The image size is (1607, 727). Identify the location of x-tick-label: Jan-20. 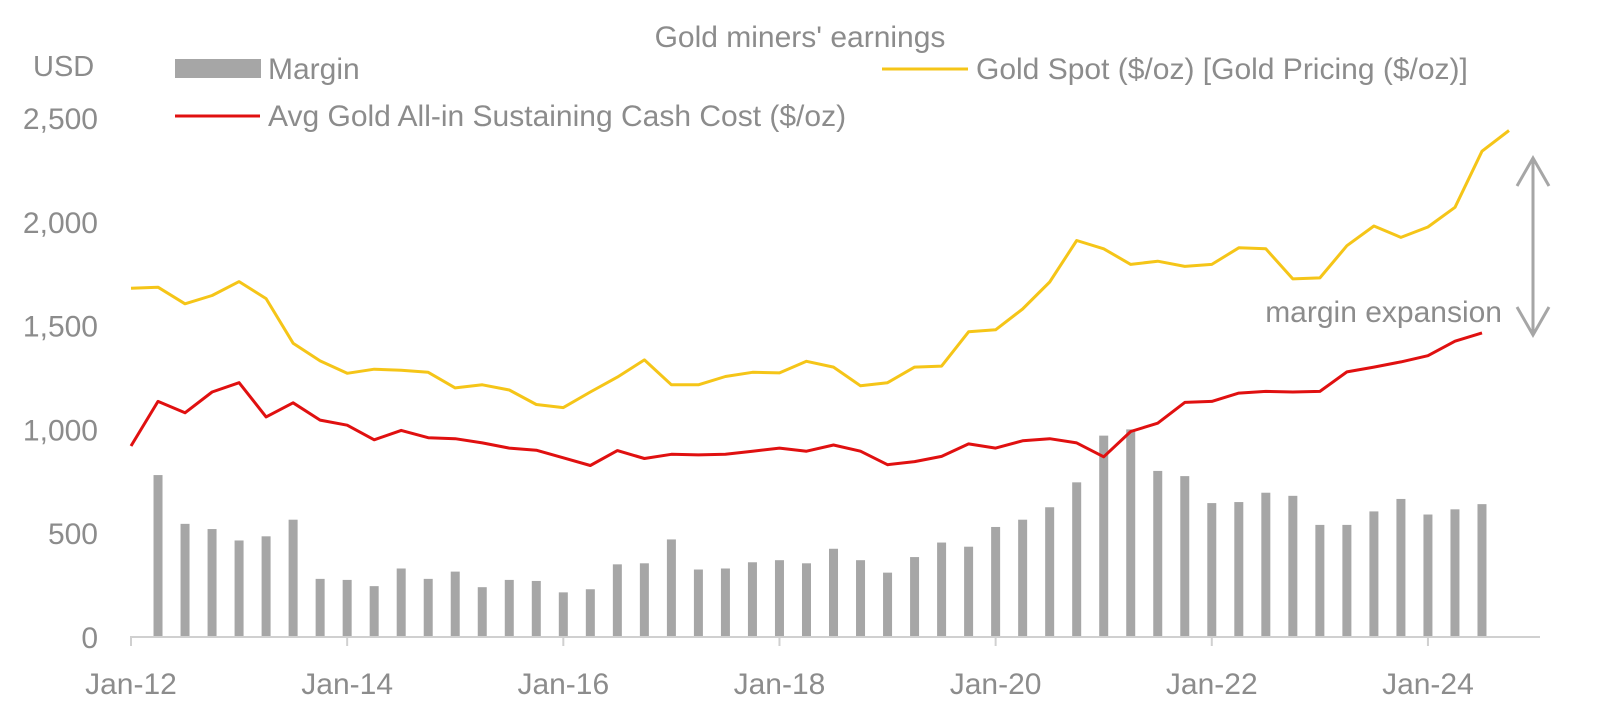
(996, 684).